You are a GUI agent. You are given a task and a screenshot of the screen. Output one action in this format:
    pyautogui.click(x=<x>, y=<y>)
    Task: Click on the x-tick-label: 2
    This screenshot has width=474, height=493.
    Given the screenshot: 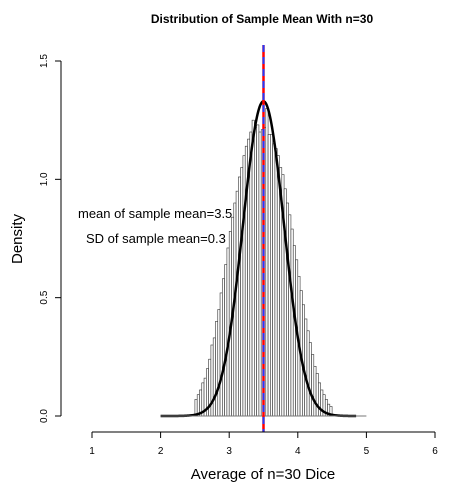 What is the action you would take?
    pyautogui.click(x=161, y=451)
    